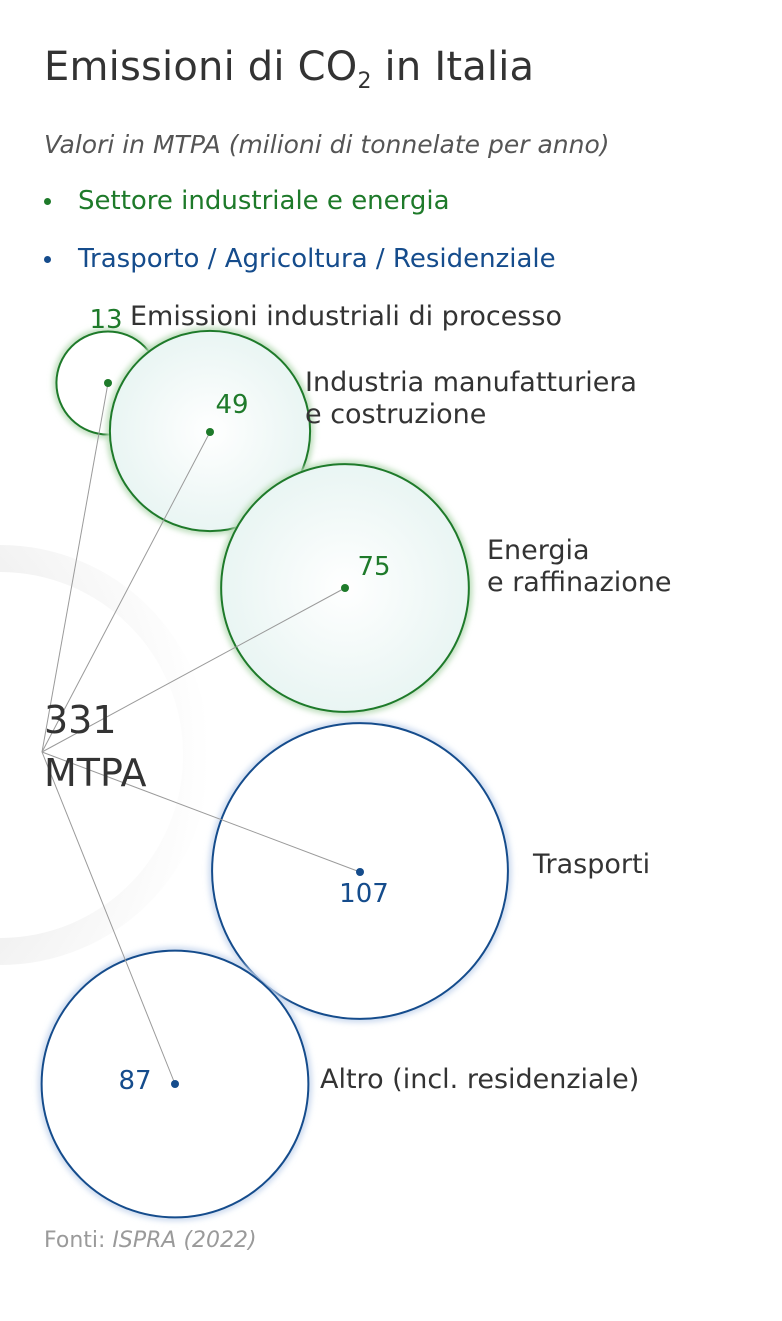  Describe the element at coordinates (231, 405) in the screenshot. I see `data-label: 49` at that location.